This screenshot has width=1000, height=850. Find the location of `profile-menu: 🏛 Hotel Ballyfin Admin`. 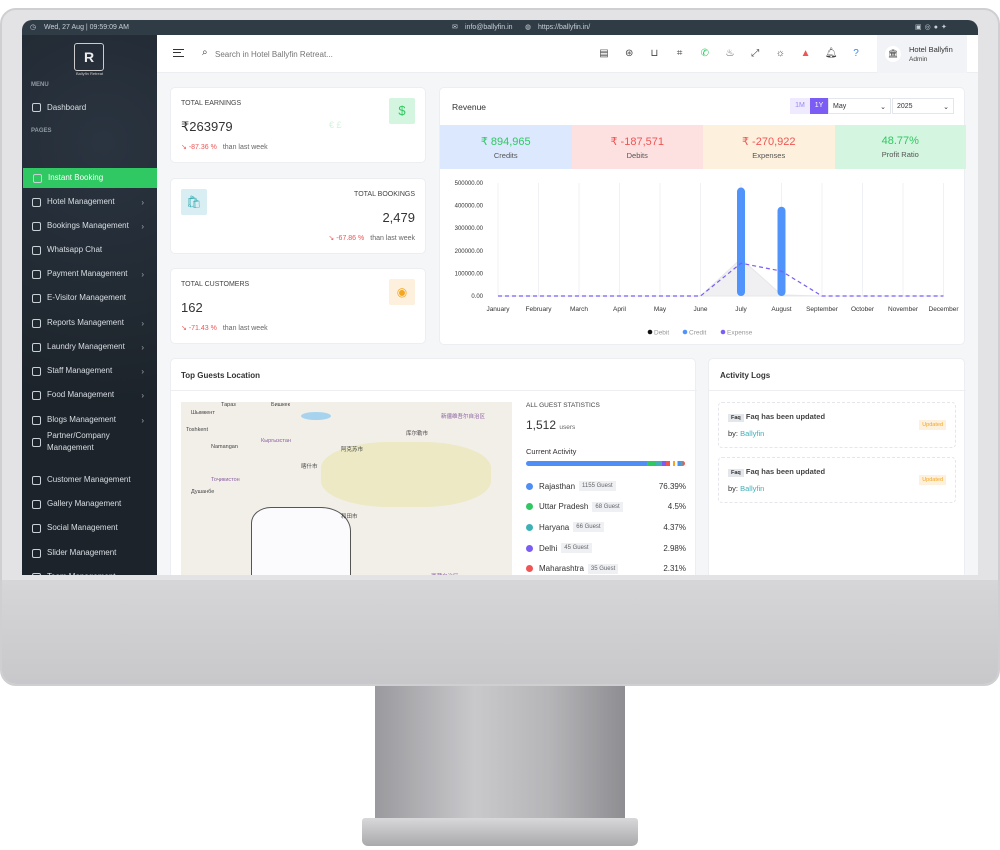

profile-menu: 🏛 Hotel Ballyfin Admin is located at coordinates (922, 54).